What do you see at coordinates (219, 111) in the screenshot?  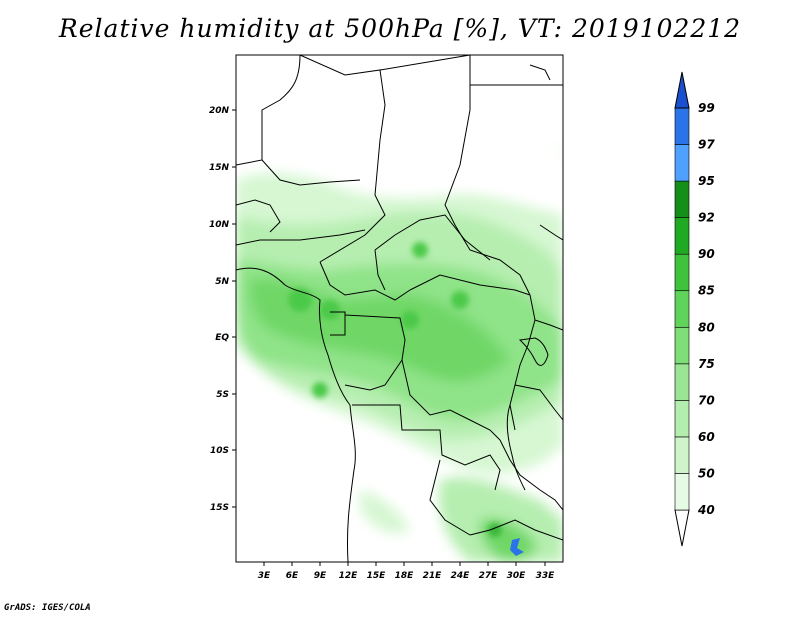 I see `lat-label-20n: 20N` at bounding box center [219, 111].